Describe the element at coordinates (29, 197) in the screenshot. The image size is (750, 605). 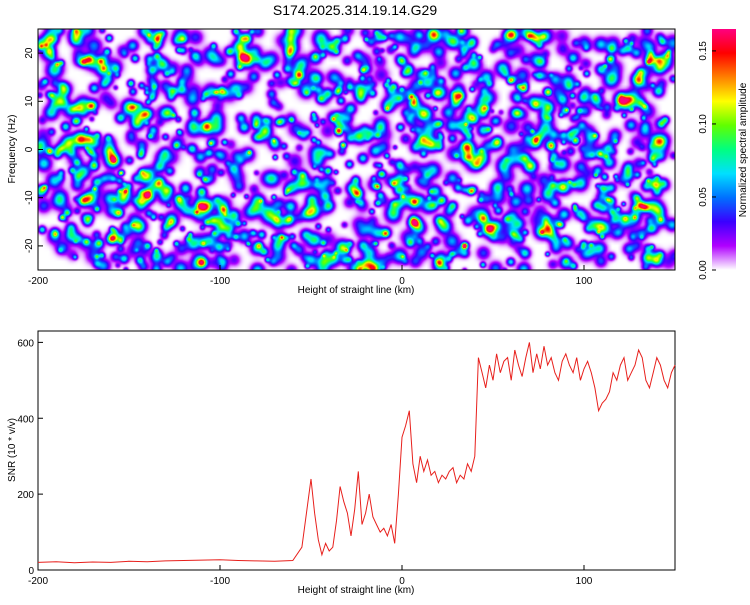
I see `heatmap-y-tick-label: -10` at that location.